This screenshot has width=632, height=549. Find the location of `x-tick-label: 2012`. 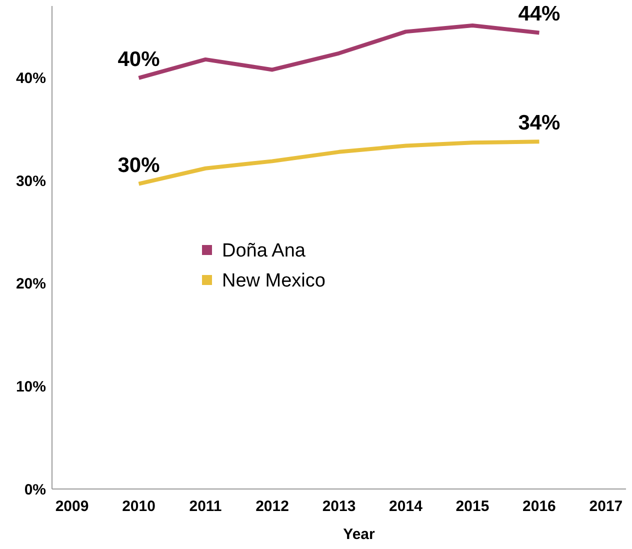

x-tick-label: 2012 is located at coordinates (272, 506).